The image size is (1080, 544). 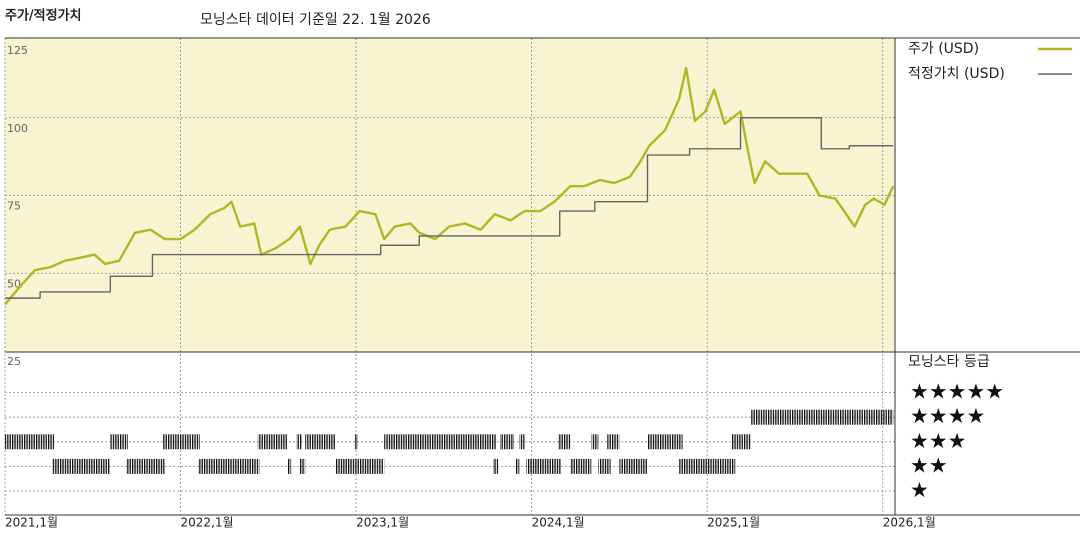 I want to click on x-tick-label: 2023,1월, so click(x=382, y=523).